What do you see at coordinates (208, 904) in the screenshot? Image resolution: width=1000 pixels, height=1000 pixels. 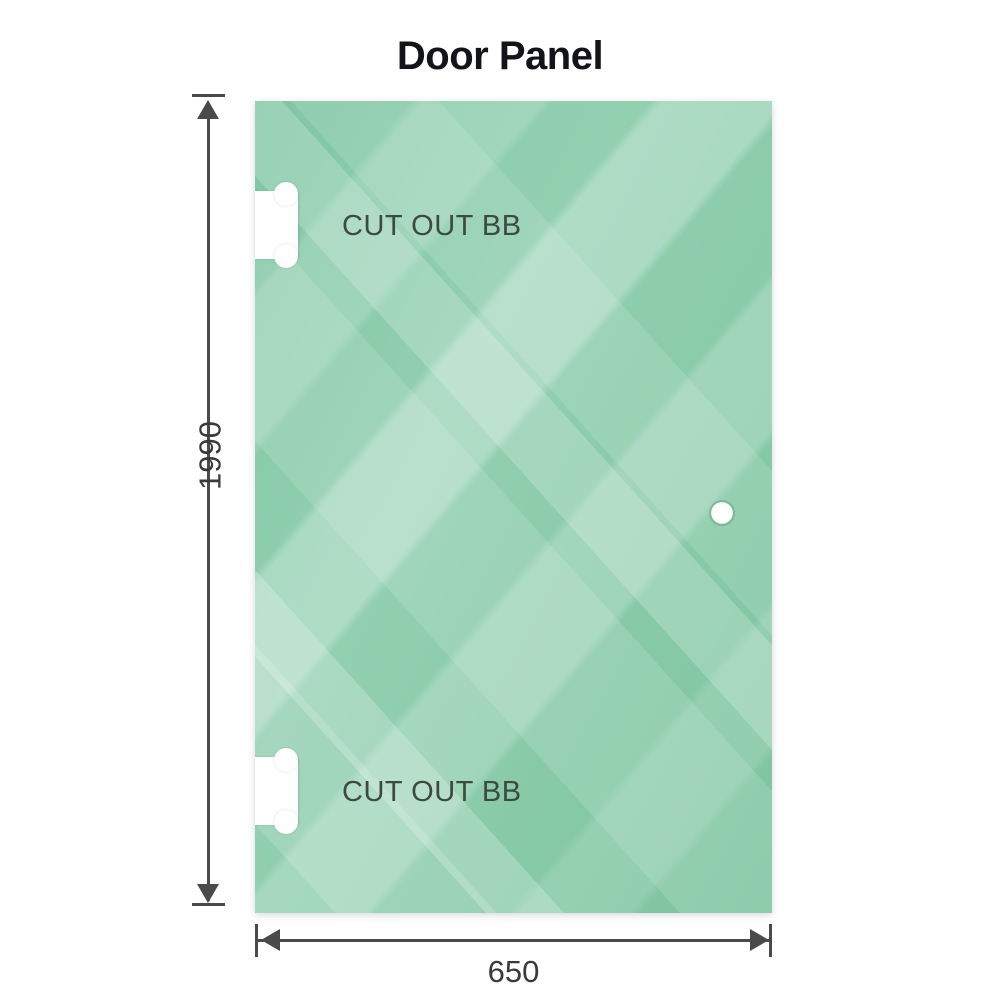 I see `height-dimension-tick-bottom` at bounding box center [208, 904].